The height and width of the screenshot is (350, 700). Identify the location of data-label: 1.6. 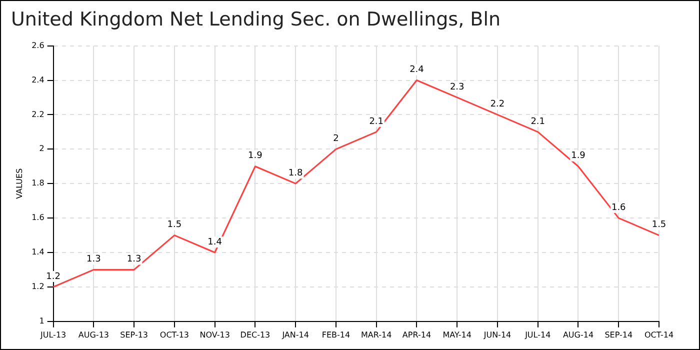
(618, 207).